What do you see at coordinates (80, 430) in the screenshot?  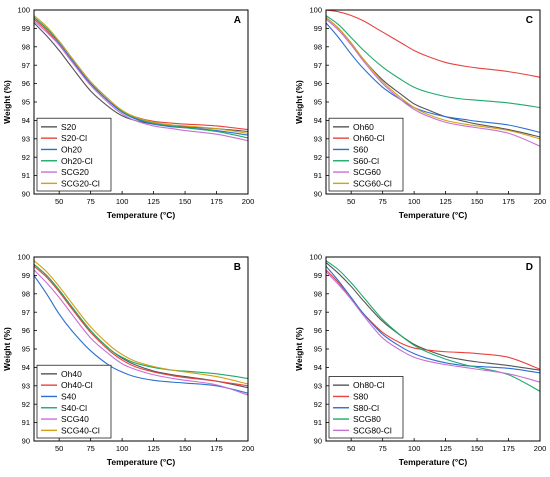 I see `legend-label: SCG40-Cl` at bounding box center [80, 430].